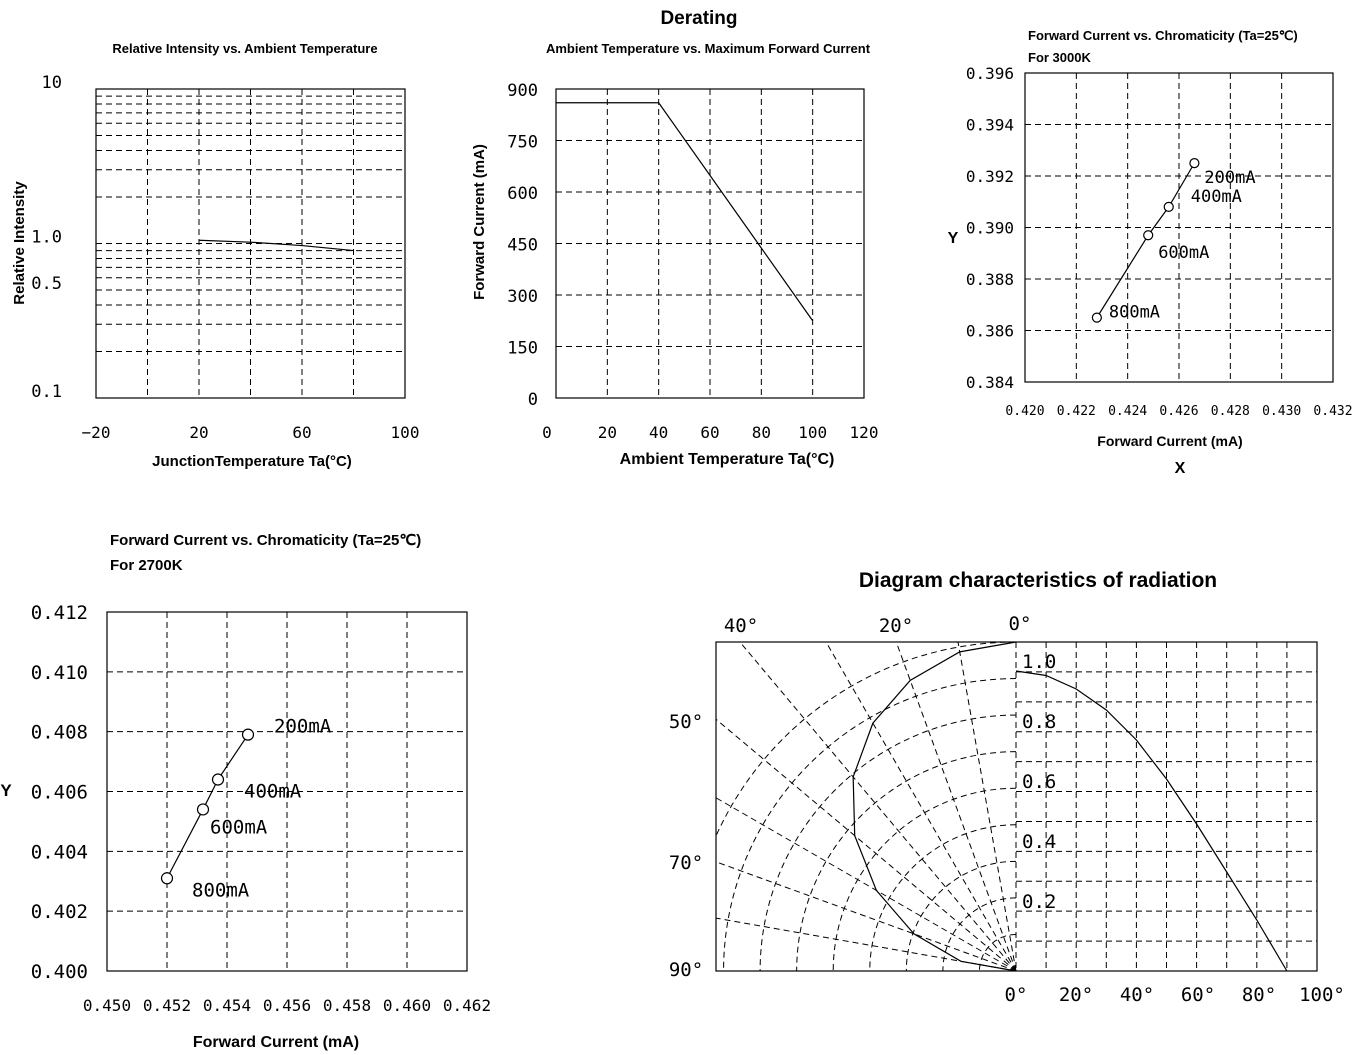  Describe the element at coordinates (1169, 441) in the screenshot. I see `chroma3000-xlabel: Forward Current (mA)` at that location.